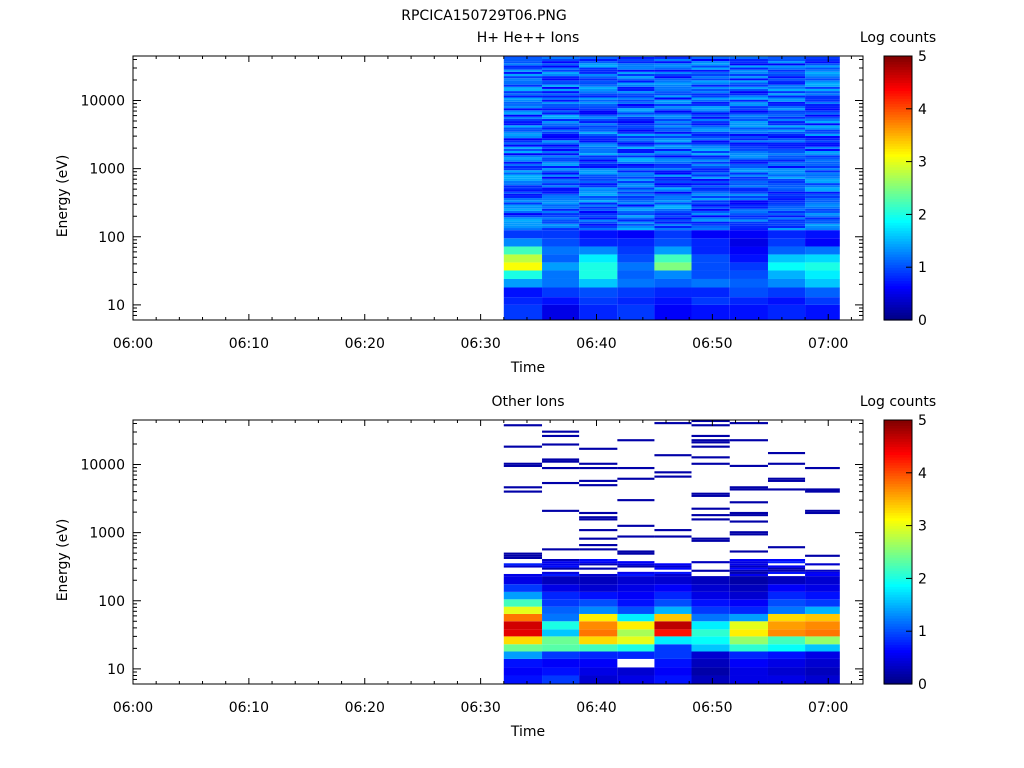  I want to click on heatmap-cells, so click(671, 188).